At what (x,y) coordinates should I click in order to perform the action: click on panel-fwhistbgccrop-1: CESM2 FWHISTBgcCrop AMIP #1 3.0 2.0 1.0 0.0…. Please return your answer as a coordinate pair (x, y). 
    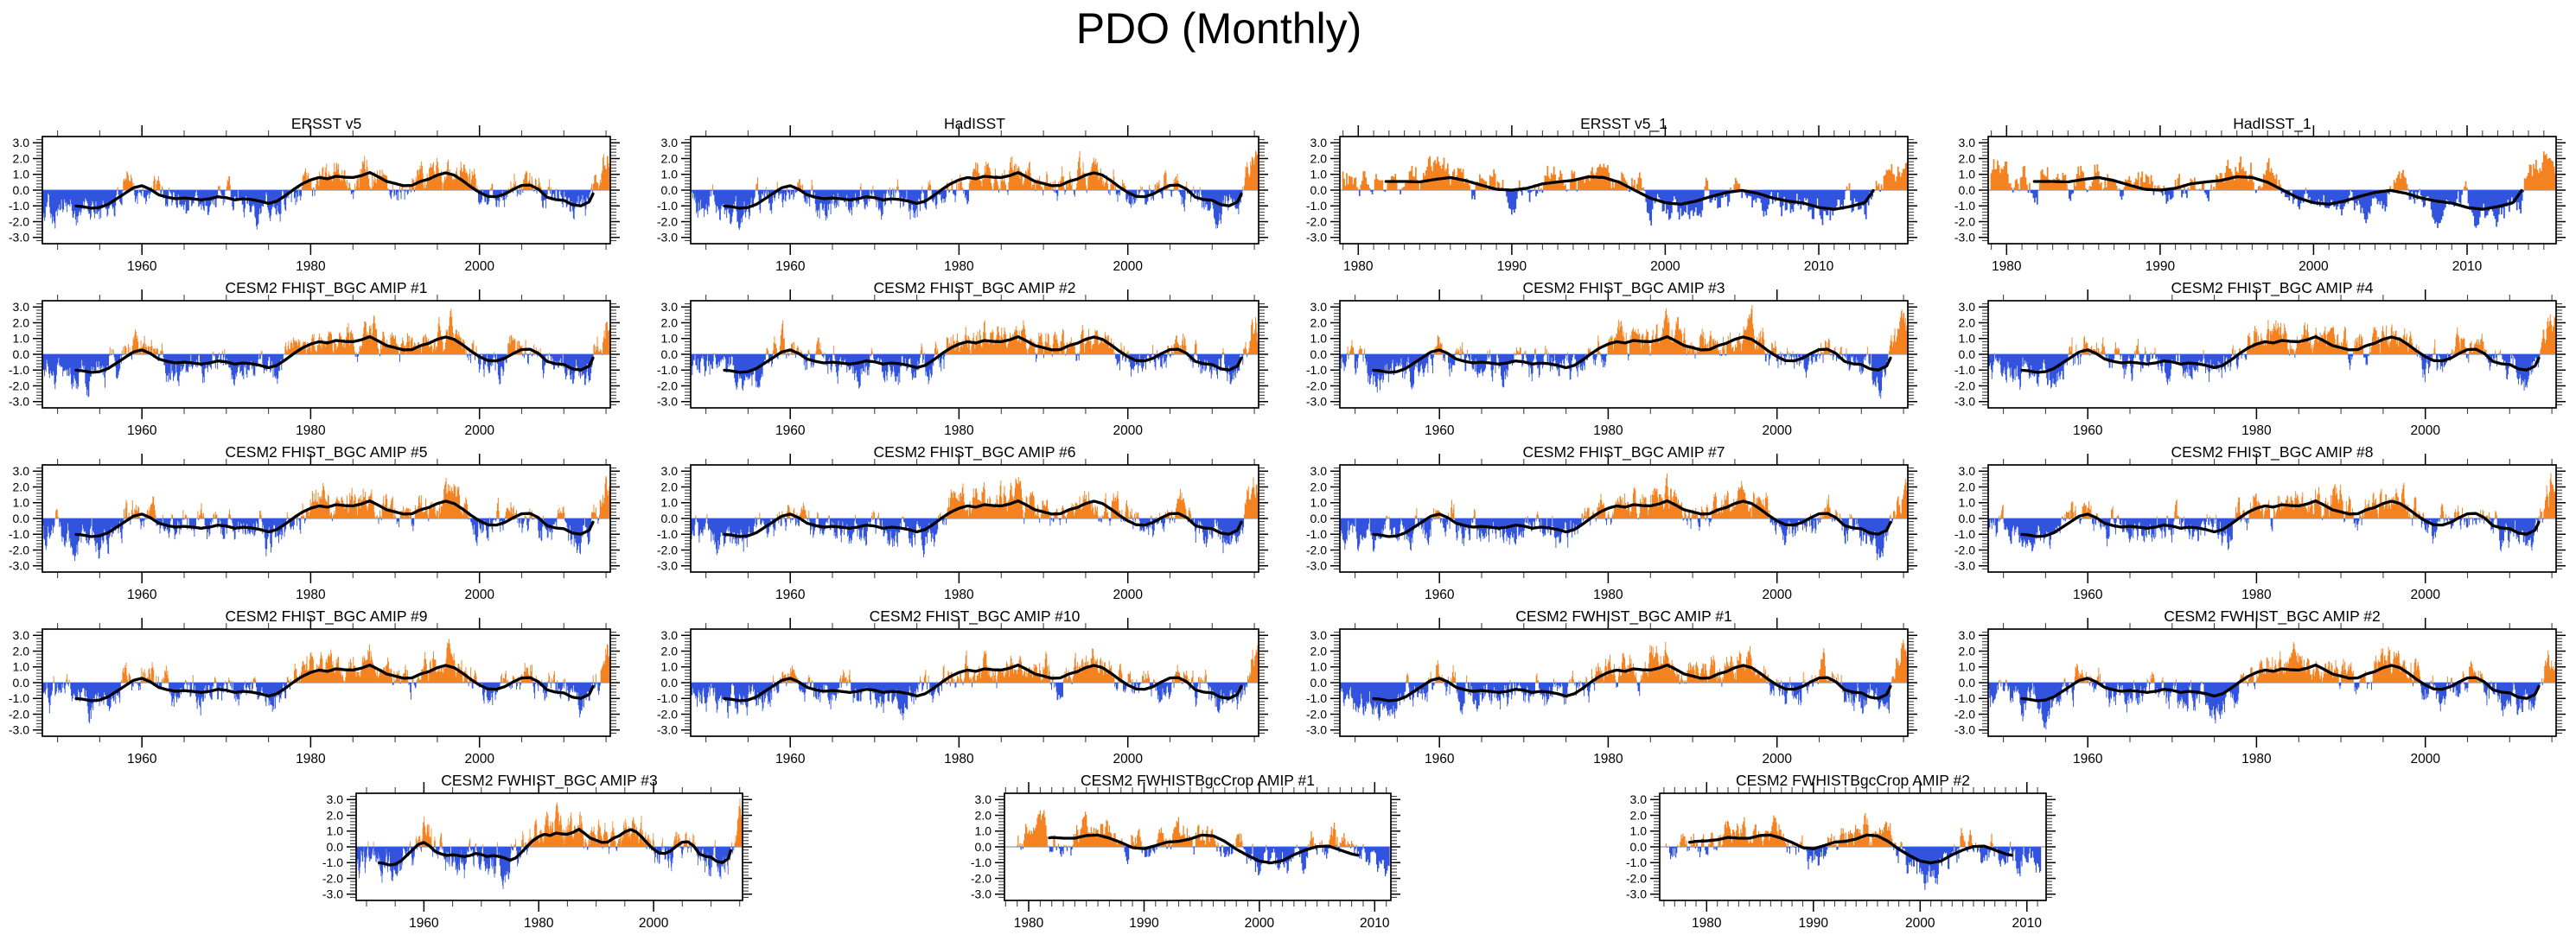
    Looking at the image, I should click on (1177, 851).